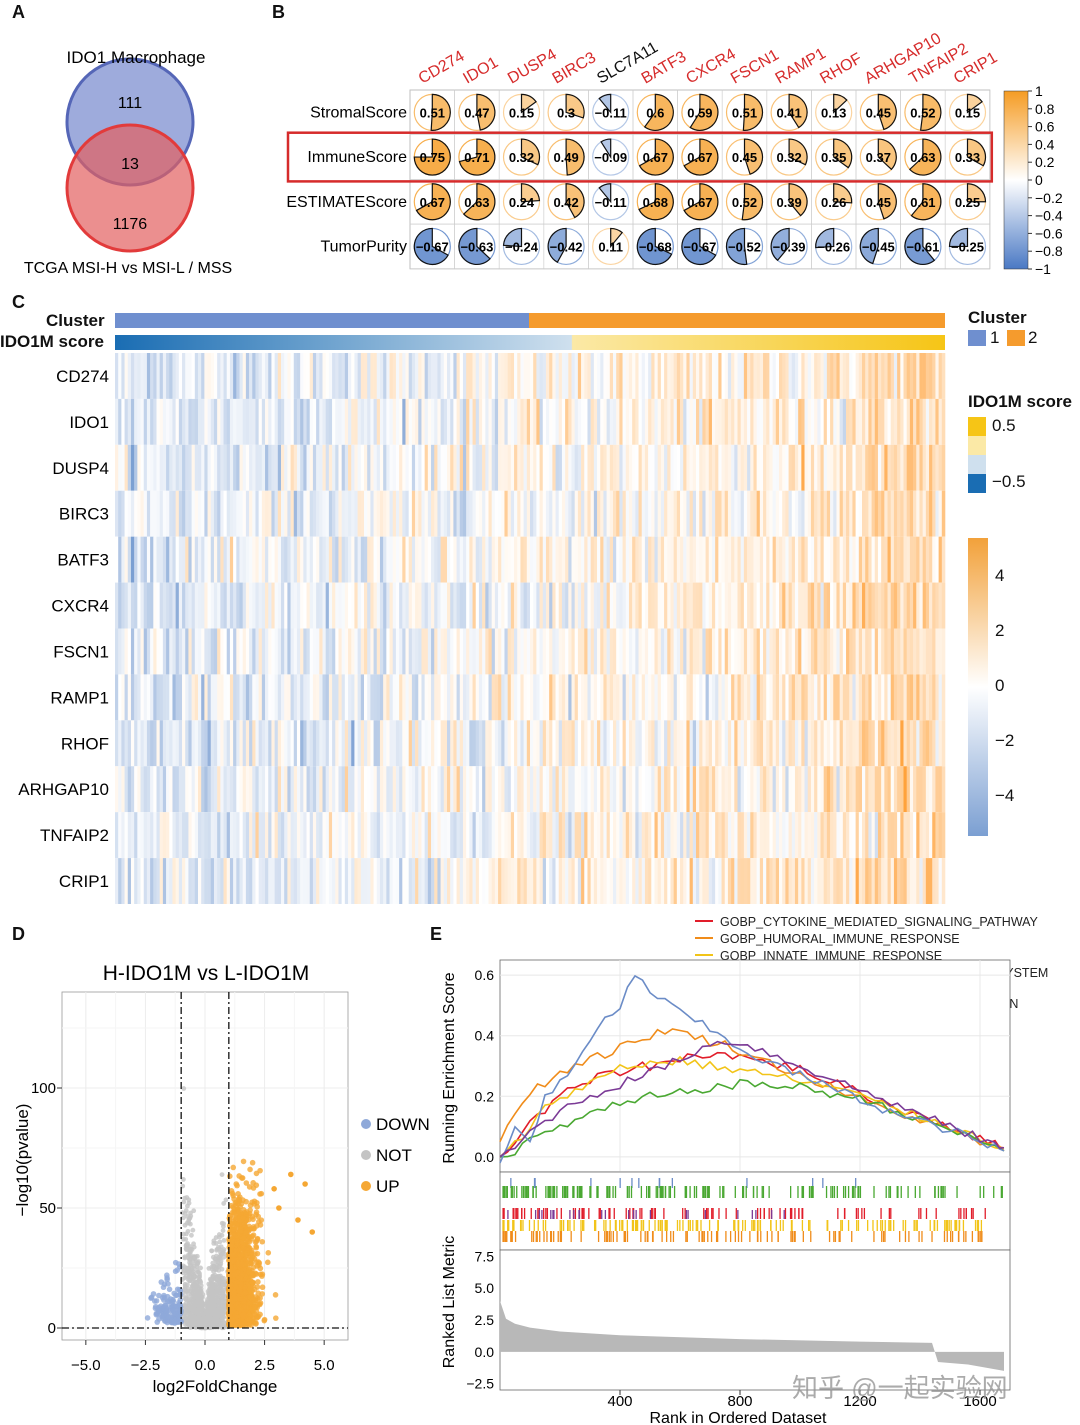  What do you see at coordinates (566, 246) in the screenshot?
I see `corr-value-label: −0.42` at bounding box center [566, 246].